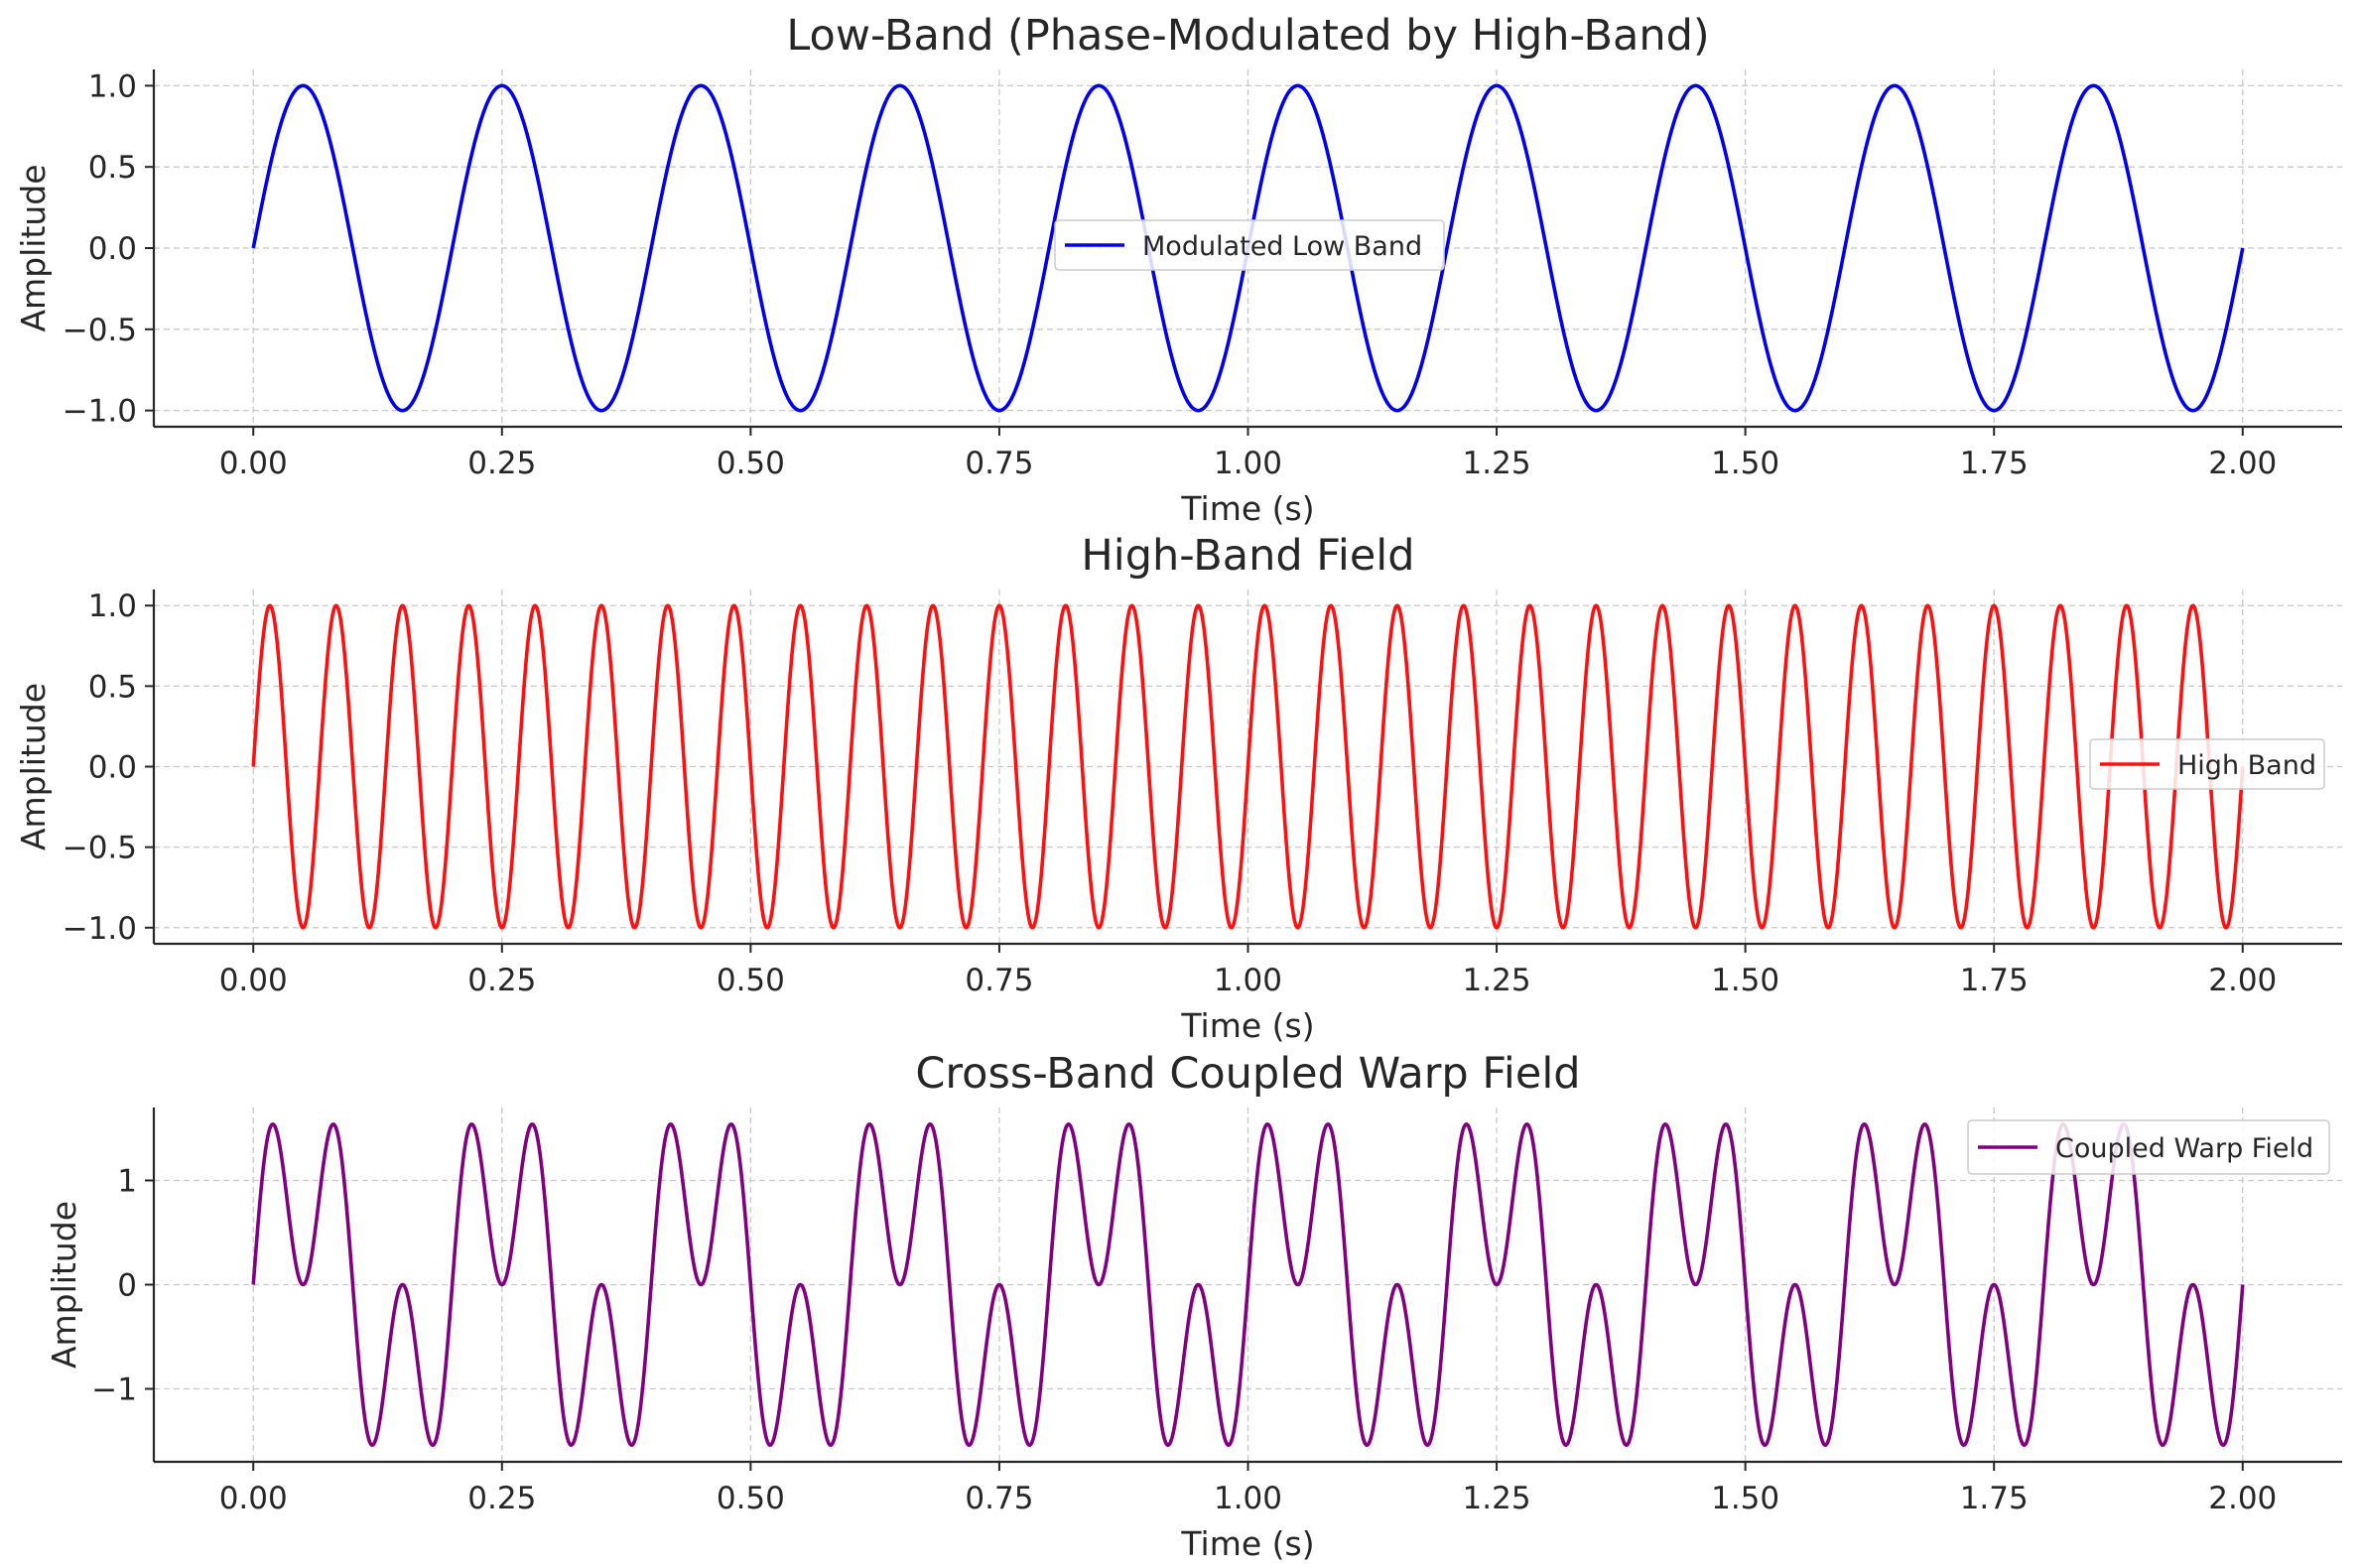 This screenshot has height=1568, width=2361. What do you see at coordinates (127, 1286) in the screenshot?
I see `y-tick-label: 0` at bounding box center [127, 1286].